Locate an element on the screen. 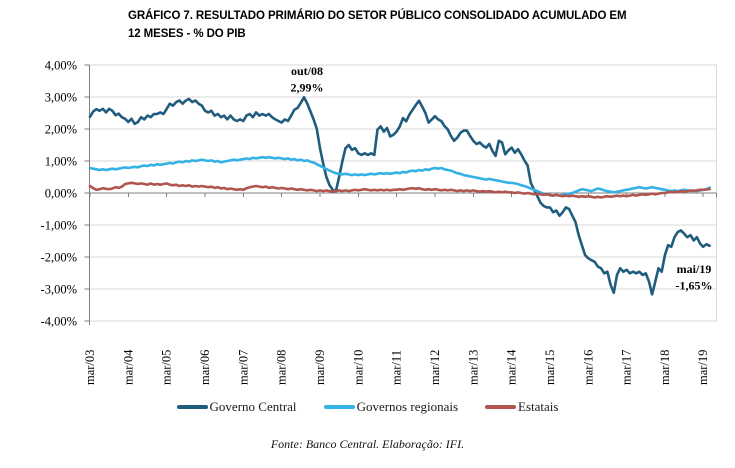  x-tick-label: mar/16 is located at coordinates (588, 367).